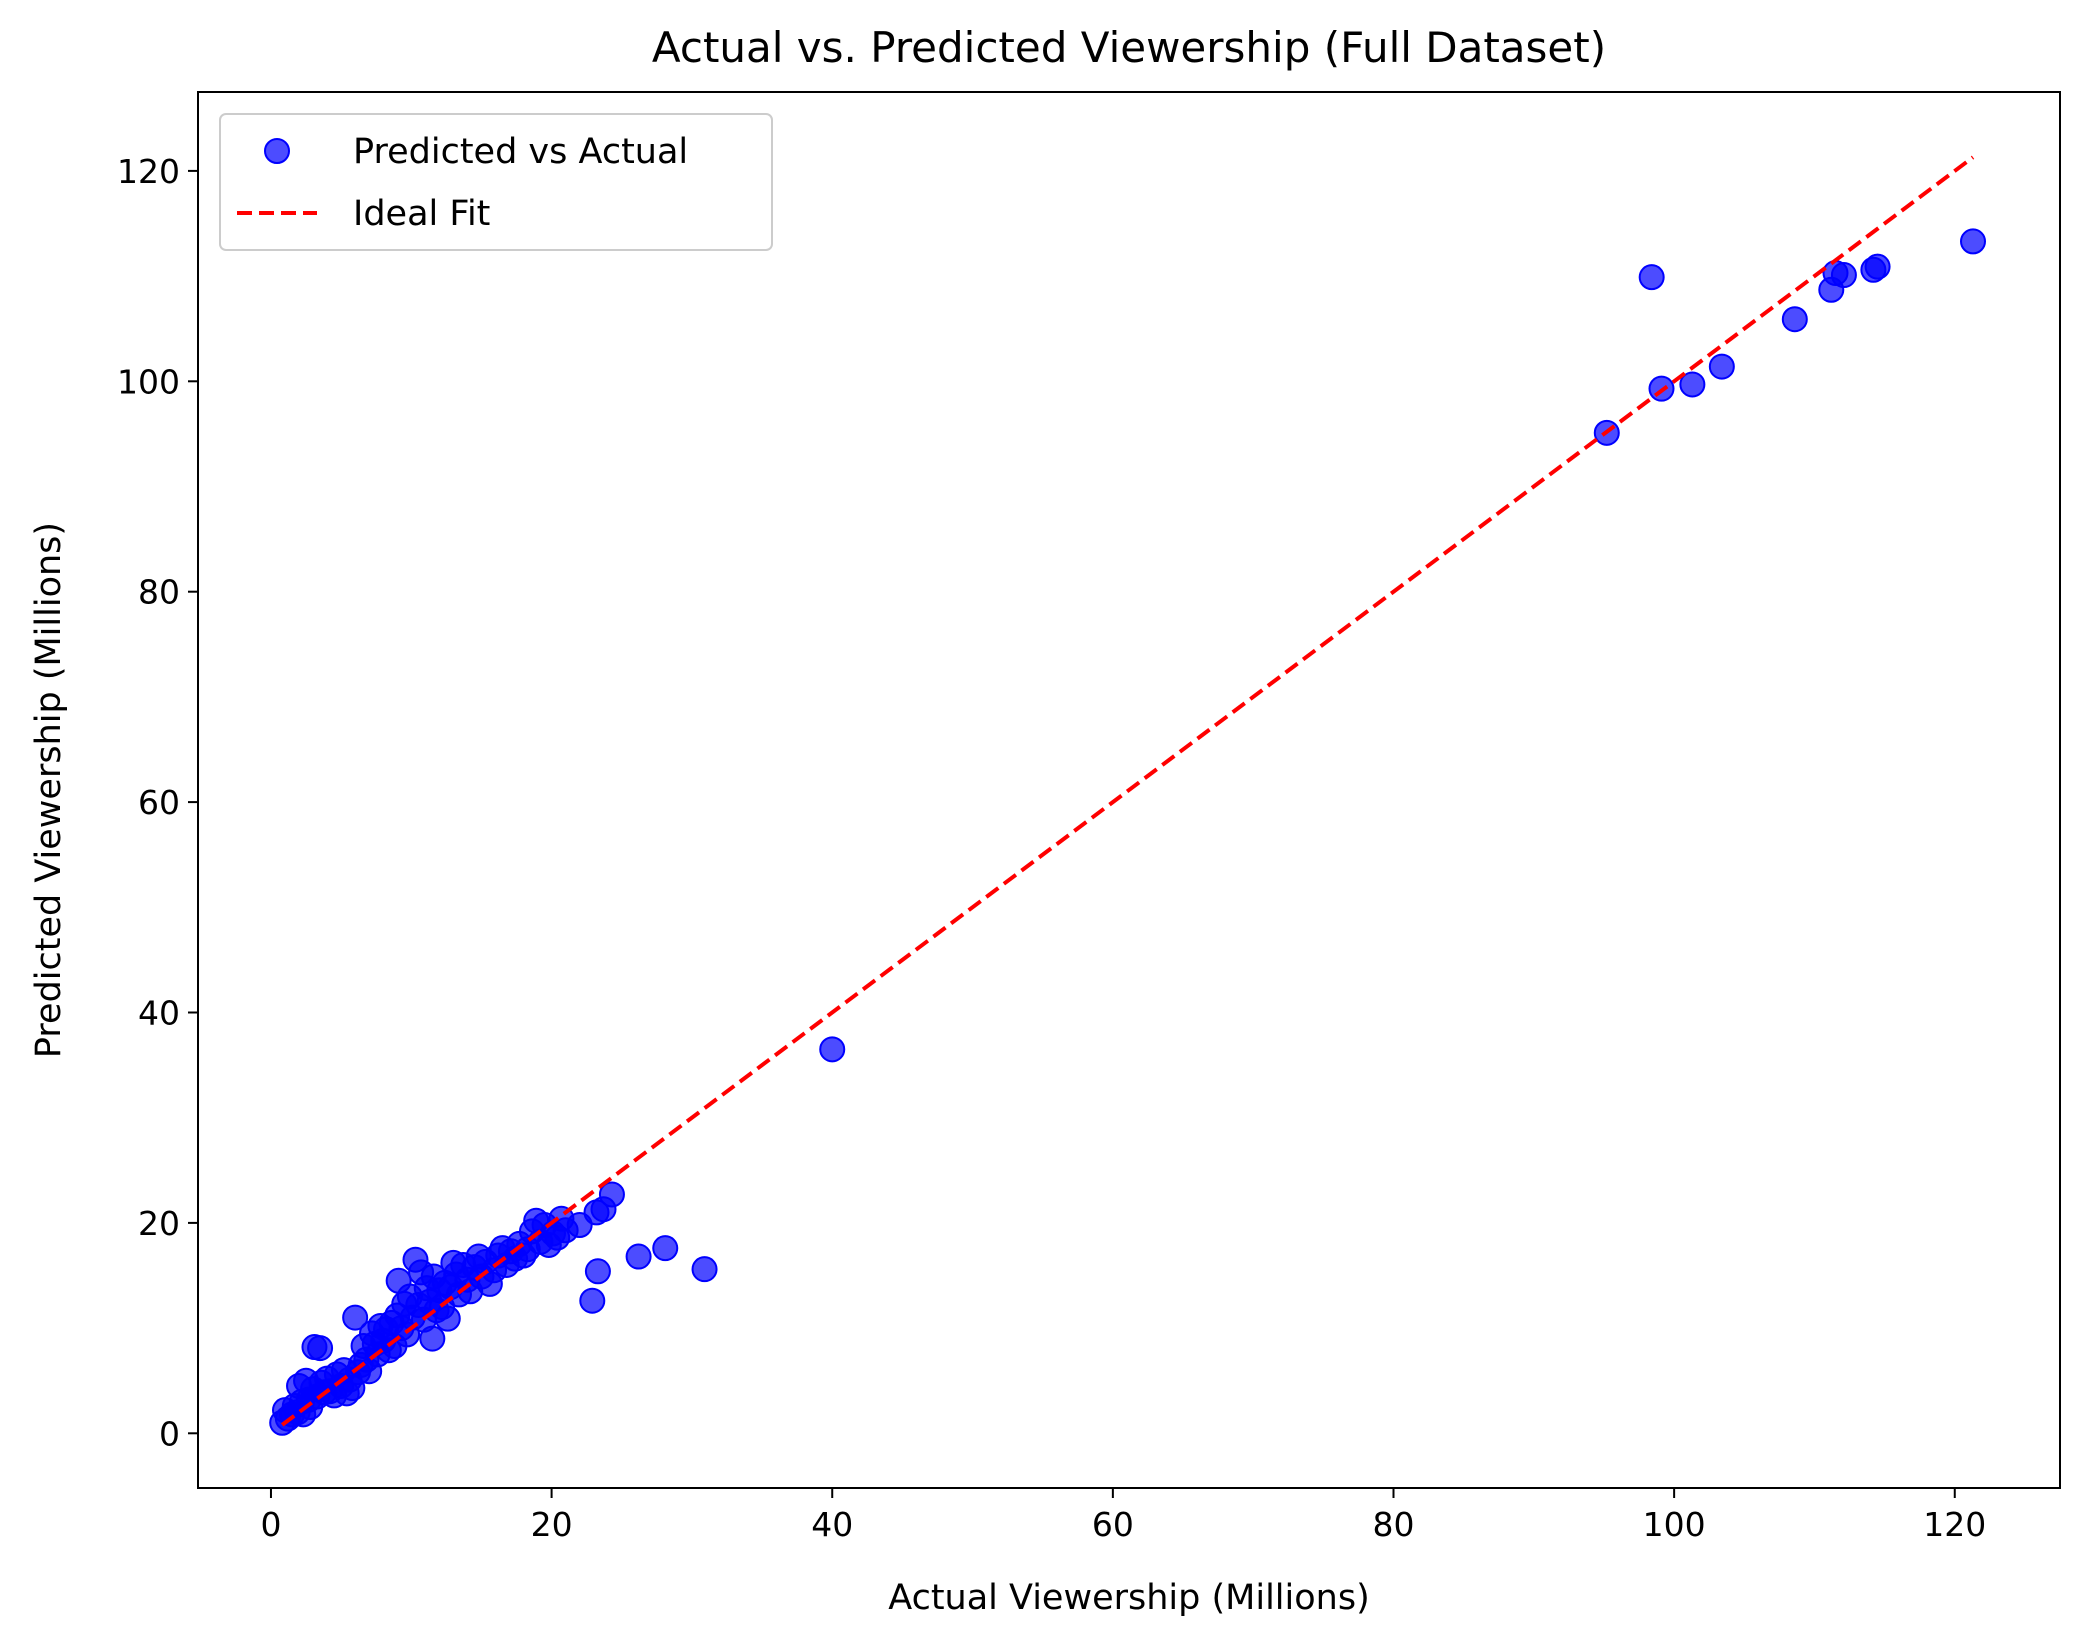 The height and width of the screenshot is (1638, 2087). What do you see at coordinates (1674, 1524) in the screenshot?
I see `x-tick-label: 100` at bounding box center [1674, 1524].